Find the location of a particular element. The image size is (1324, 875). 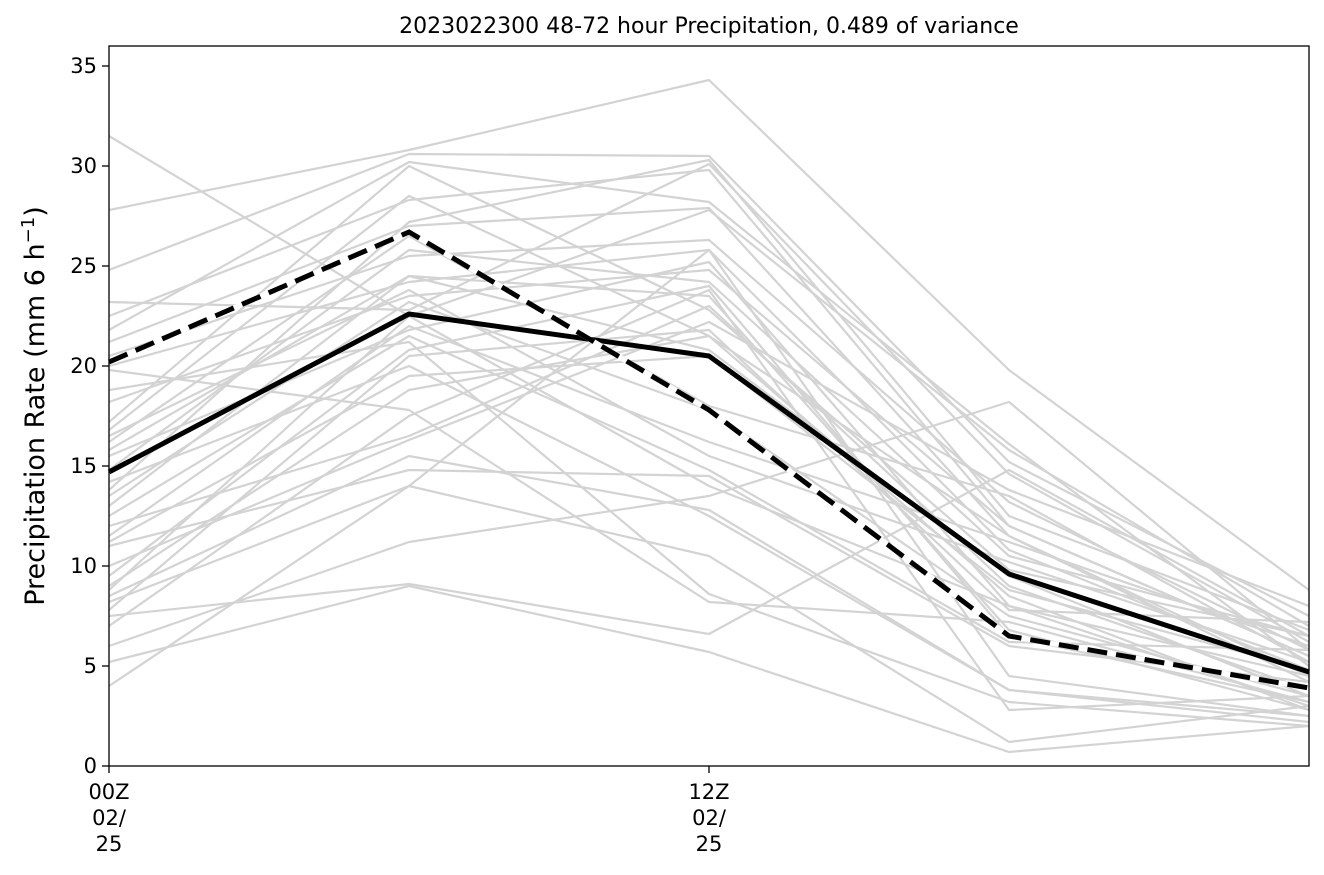

y-axis-label-superscript: −1 is located at coordinates (28, 230).